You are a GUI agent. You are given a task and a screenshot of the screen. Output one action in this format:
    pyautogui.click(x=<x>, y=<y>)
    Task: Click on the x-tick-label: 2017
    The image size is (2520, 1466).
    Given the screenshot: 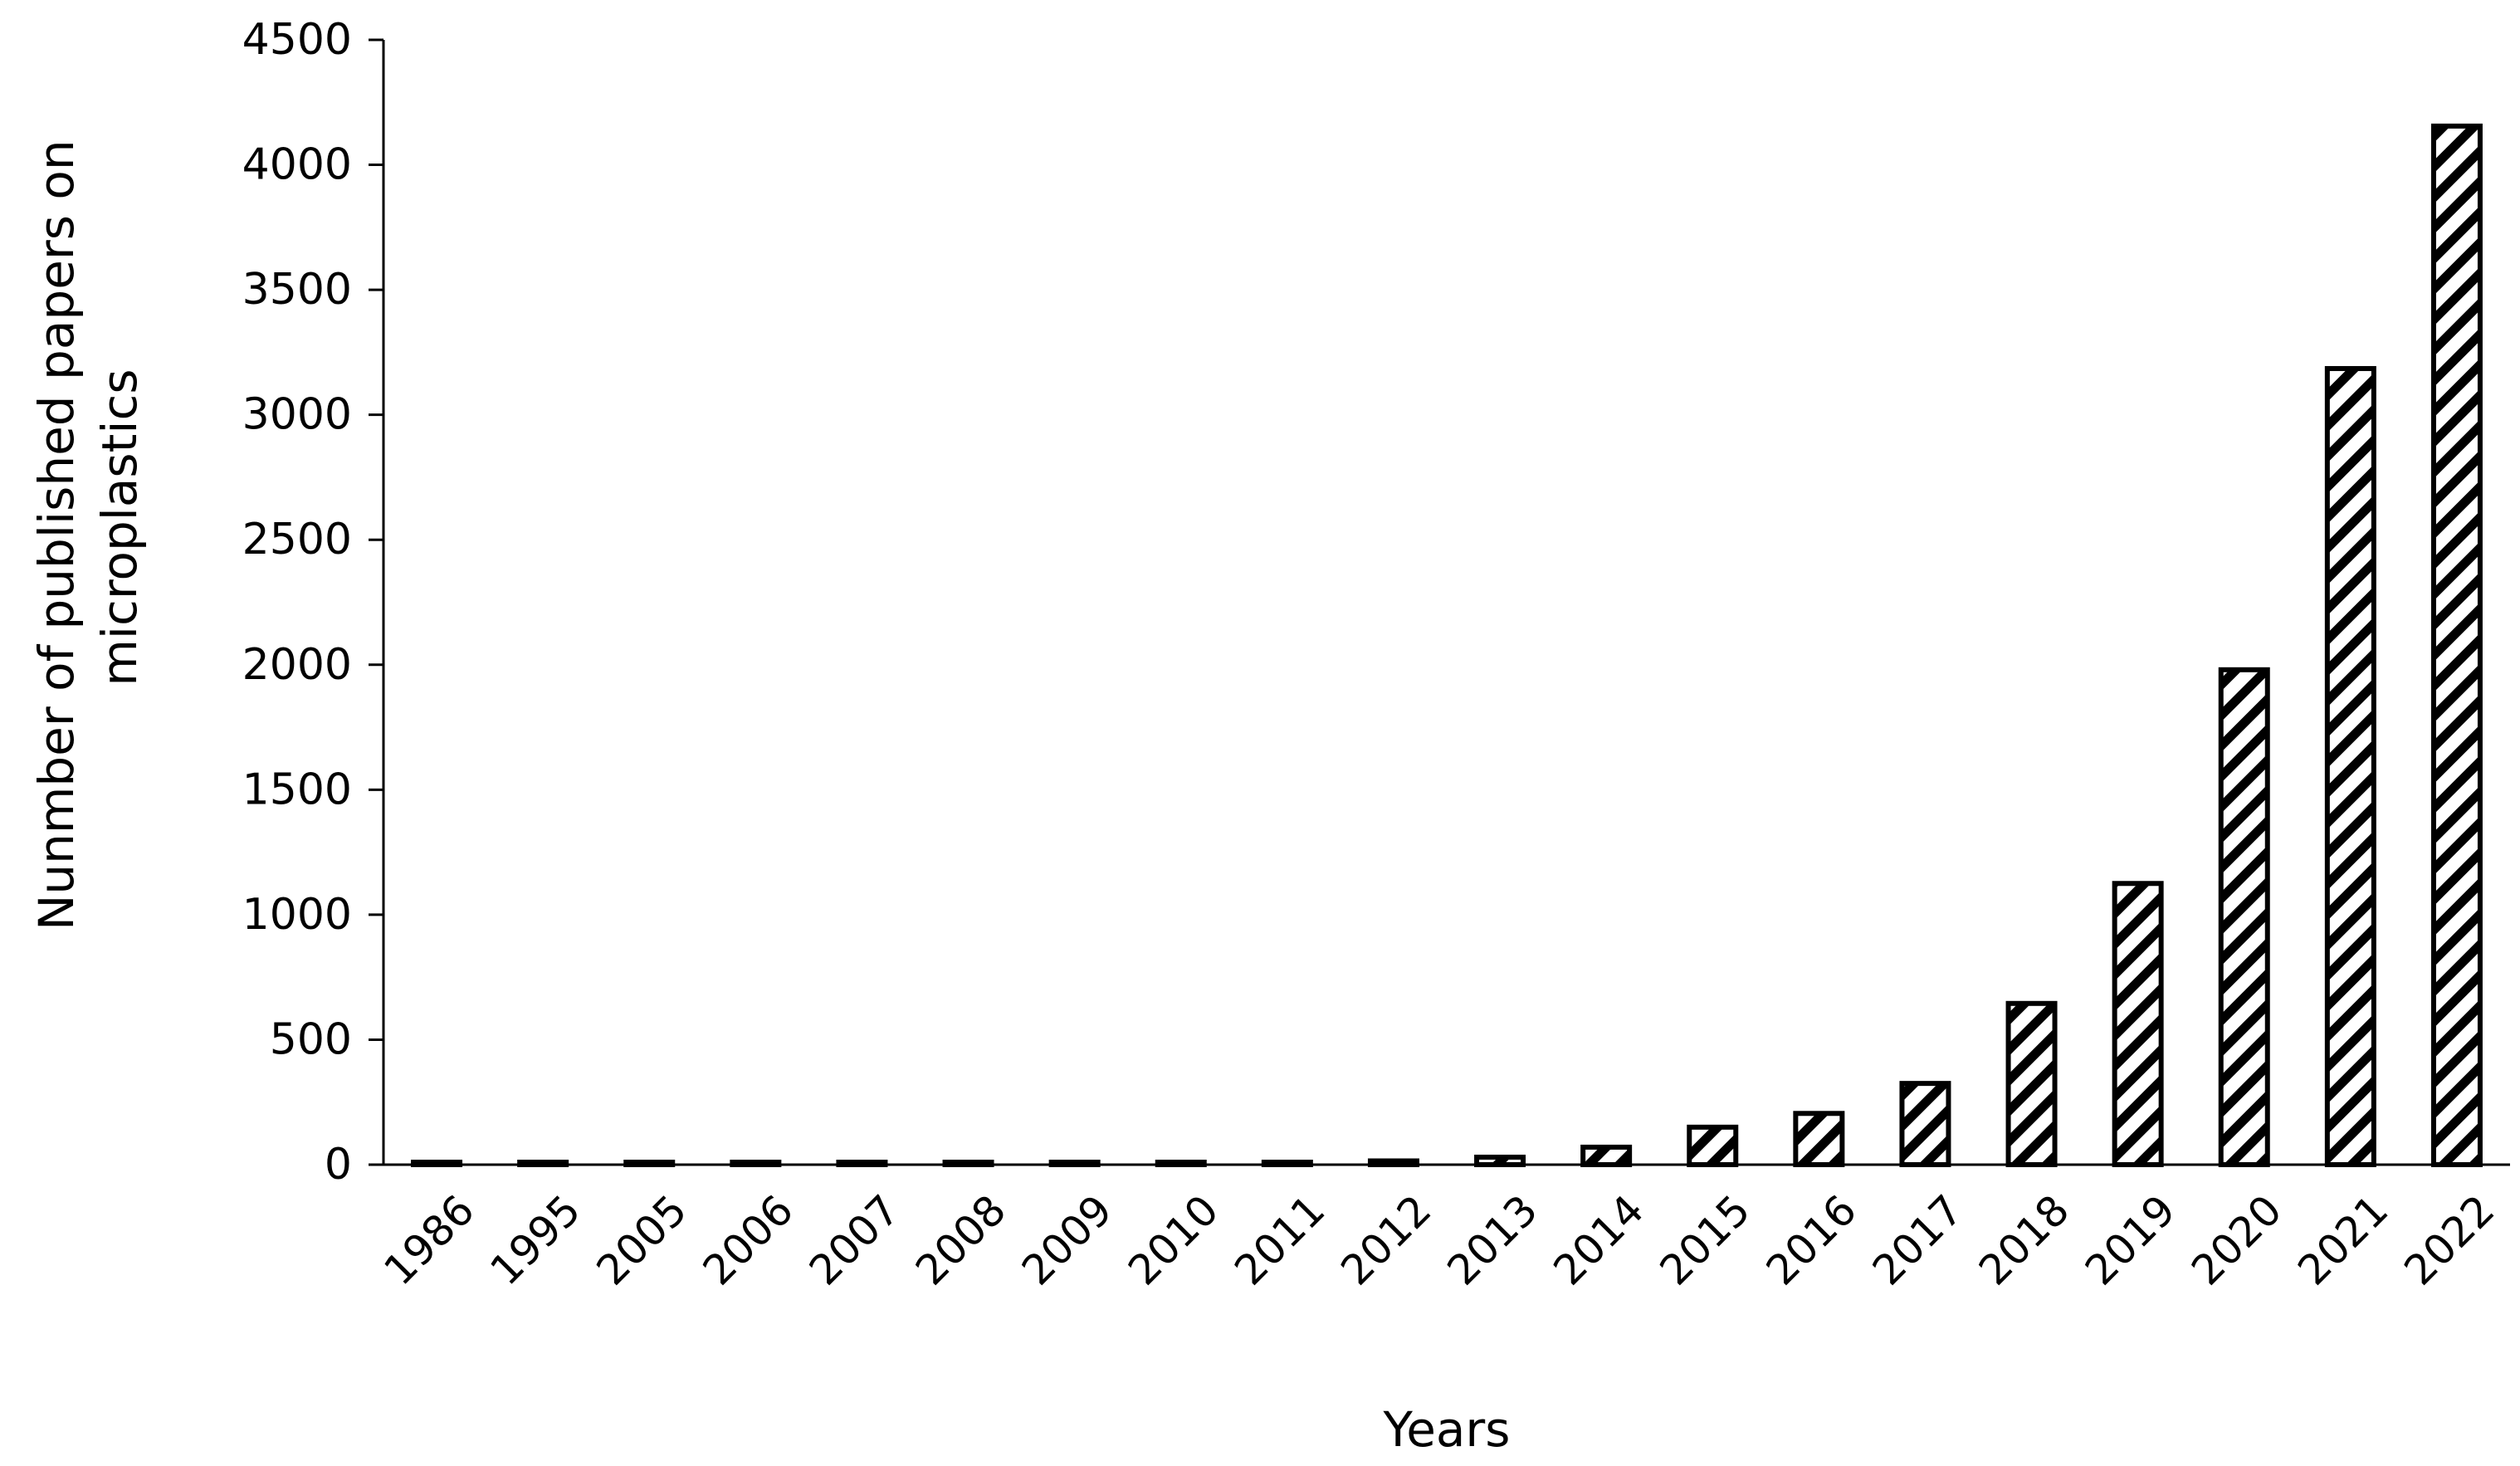 What is the action you would take?
    pyautogui.click(x=1917, y=1239)
    